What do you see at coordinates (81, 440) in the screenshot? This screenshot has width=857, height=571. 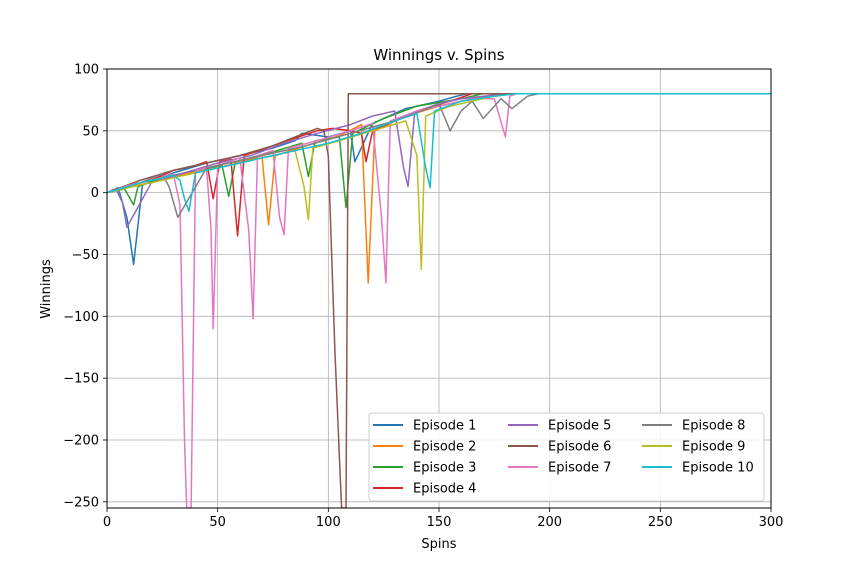 I see `y-tick-label: −200` at bounding box center [81, 440].